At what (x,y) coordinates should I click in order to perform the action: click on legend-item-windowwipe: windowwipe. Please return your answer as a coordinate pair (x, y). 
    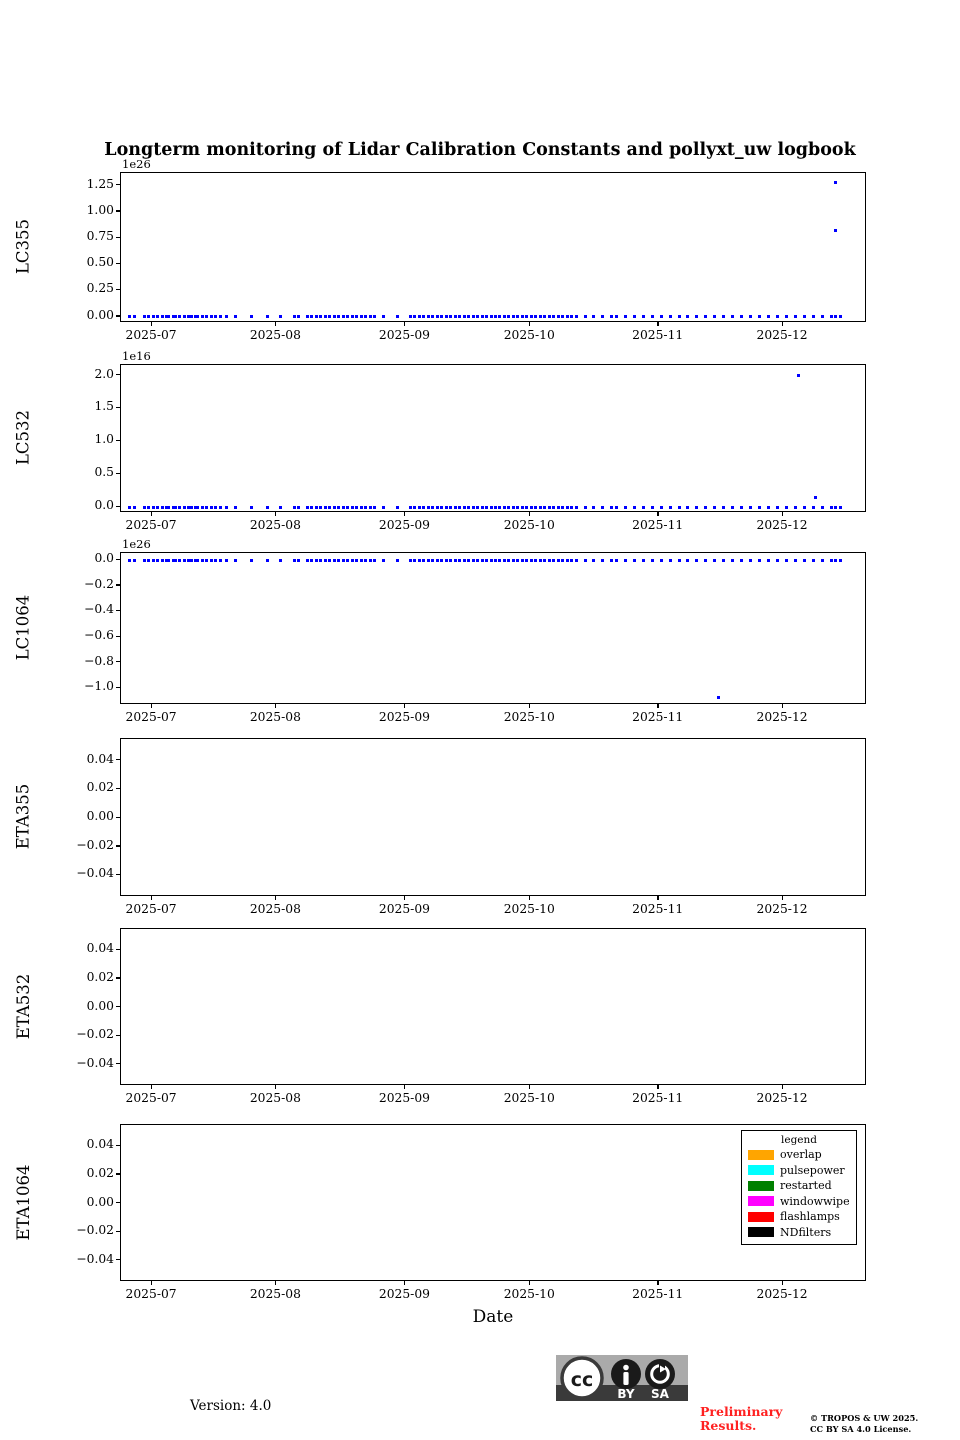
    Looking at the image, I should click on (799, 1202).